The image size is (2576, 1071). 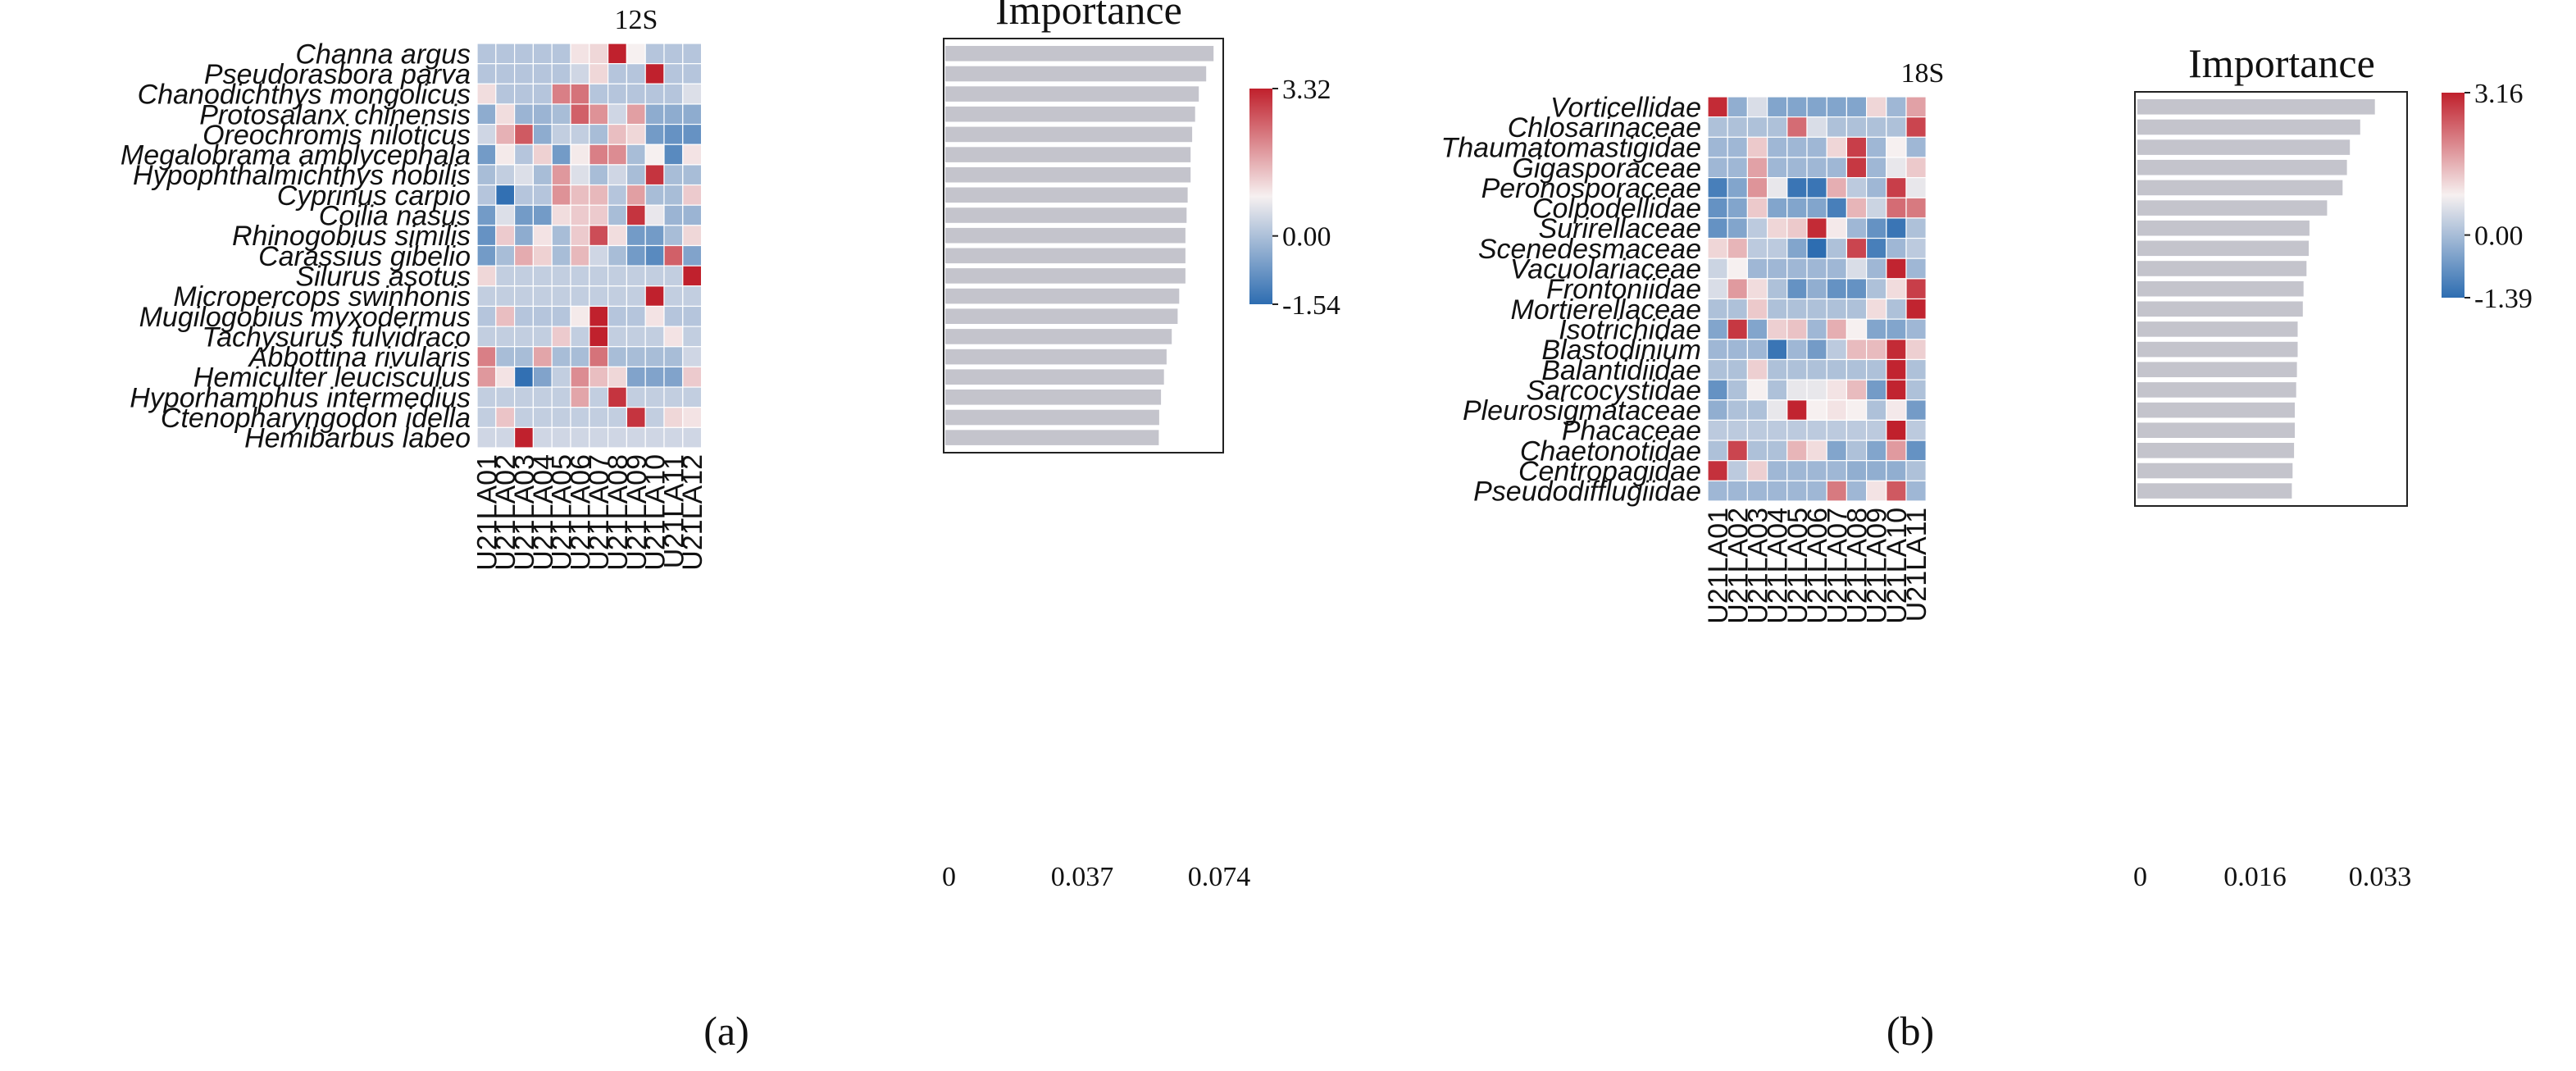 What do you see at coordinates (337, 136) in the screenshot?
I see `species-label: Oreochromis niloticus` at bounding box center [337, 136].